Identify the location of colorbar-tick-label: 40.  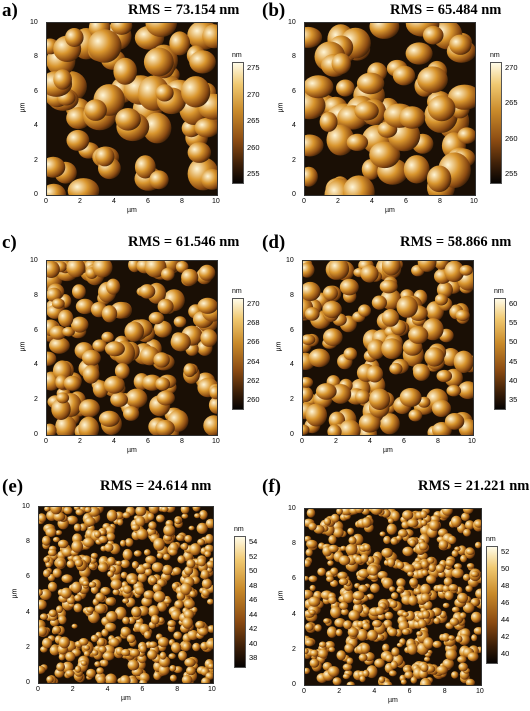
(513, 380).